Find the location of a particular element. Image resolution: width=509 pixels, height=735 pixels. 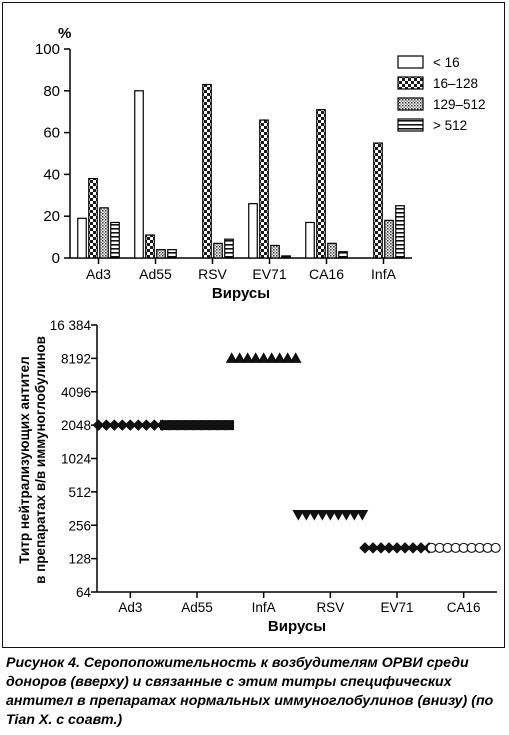

bar-chart-y-tick-label: 60 is located at coordinates (51, 133).